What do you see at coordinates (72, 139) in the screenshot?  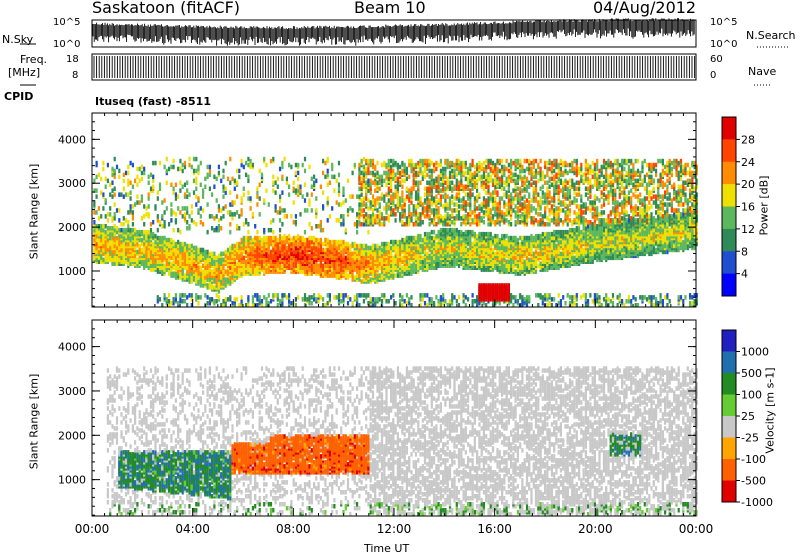 I see `power-panel-ytick-label: 4000` at bounding box center [72, 139].